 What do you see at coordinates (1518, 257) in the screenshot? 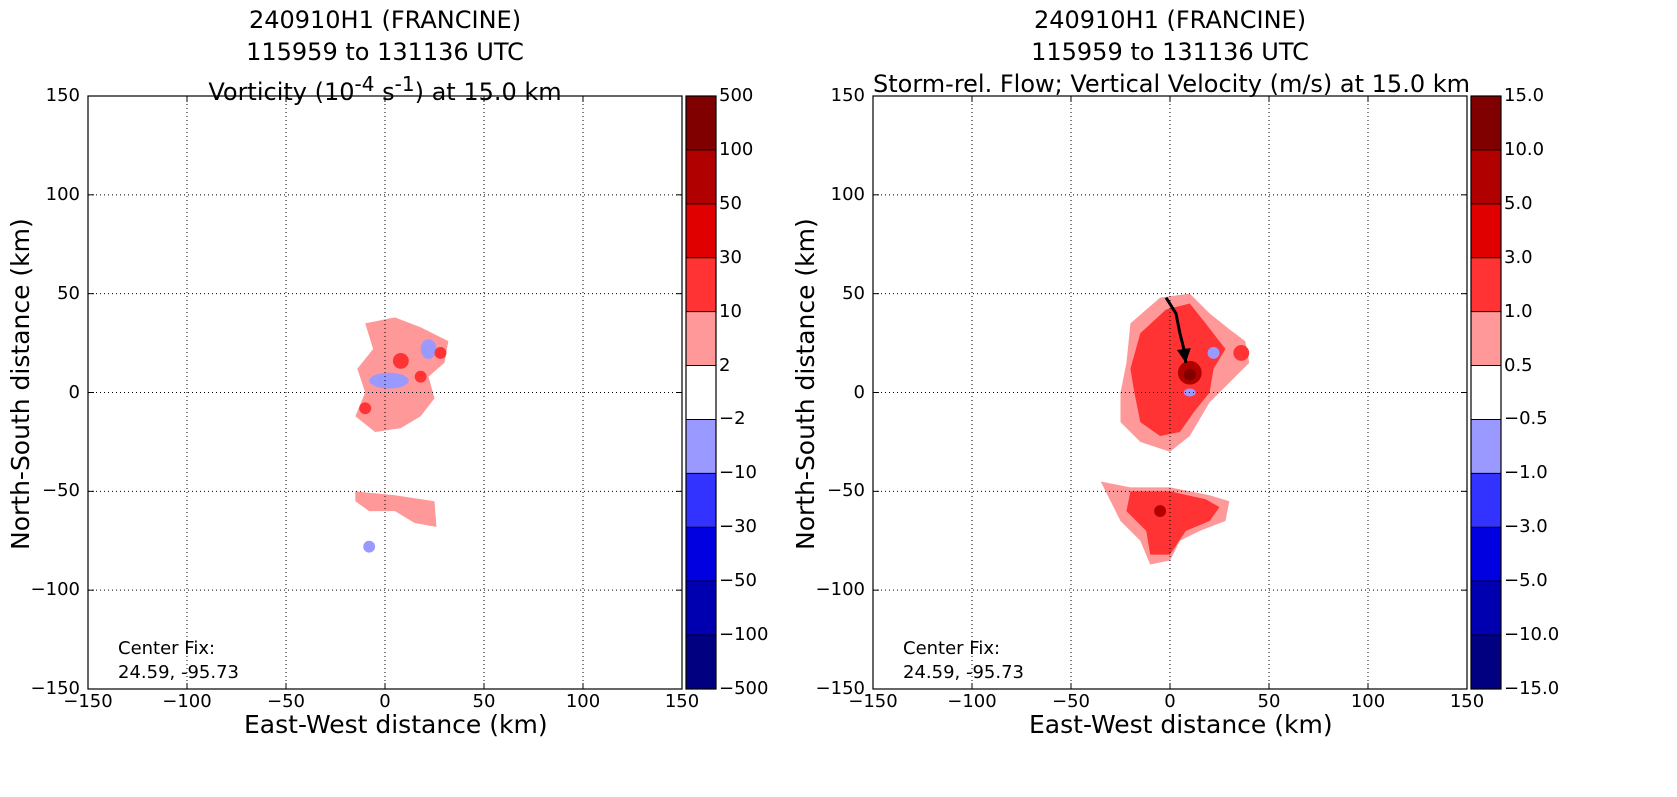
I see `colorbar-tick-label: 3.0` at bounding box center [1518, 257].